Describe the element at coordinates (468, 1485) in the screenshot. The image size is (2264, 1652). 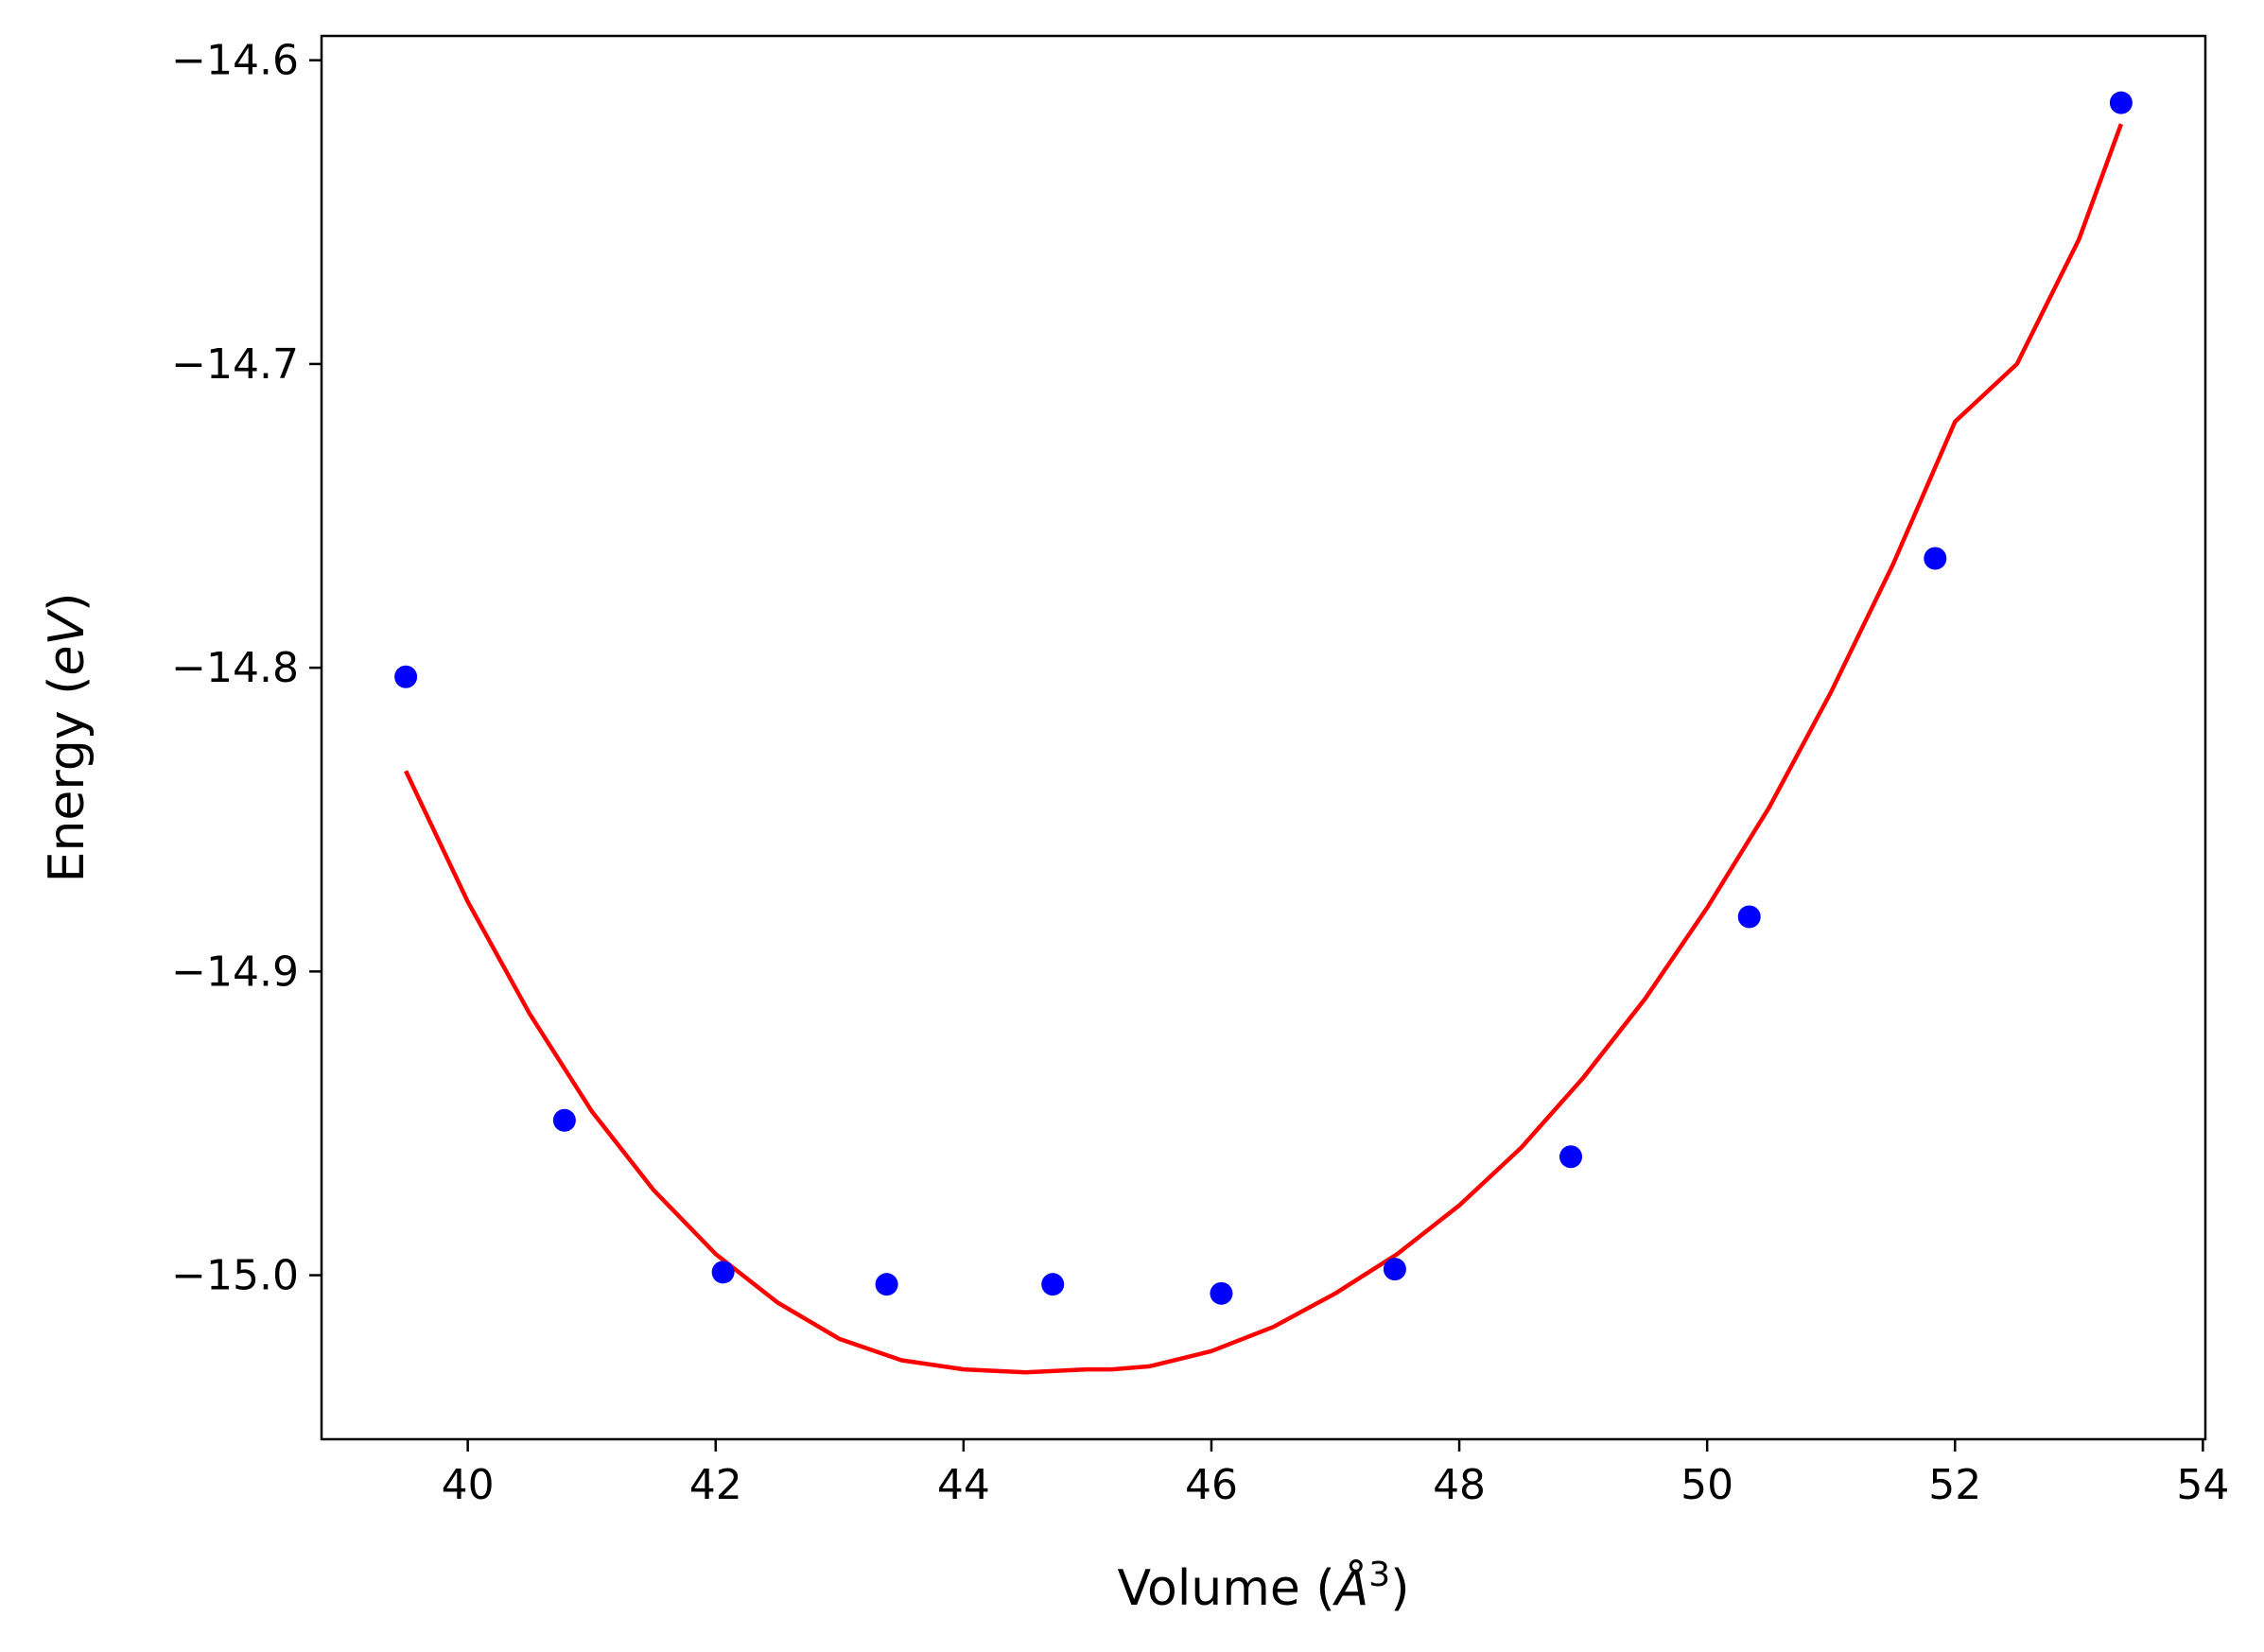
I see `x-tick-label: 40` at that location.